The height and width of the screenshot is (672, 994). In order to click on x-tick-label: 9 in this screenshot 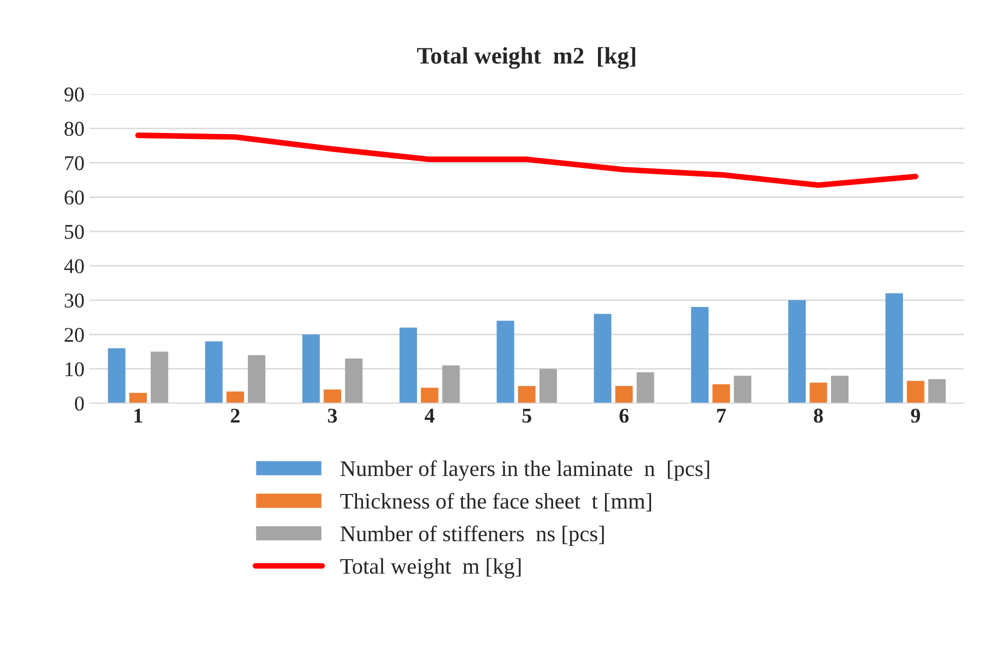, I will do `click(915, 415)`.